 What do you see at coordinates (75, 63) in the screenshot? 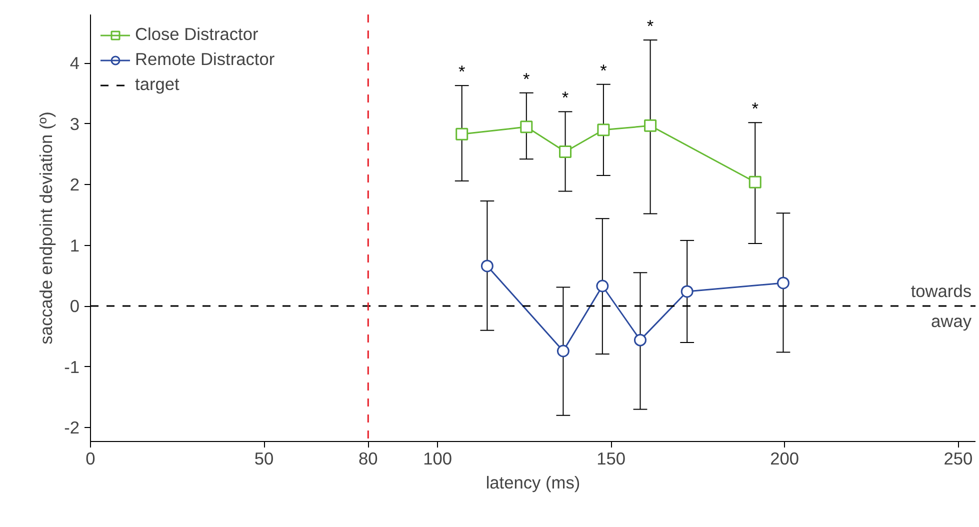
I see `y-tick-label: 4` at bounding box center [75, 63].